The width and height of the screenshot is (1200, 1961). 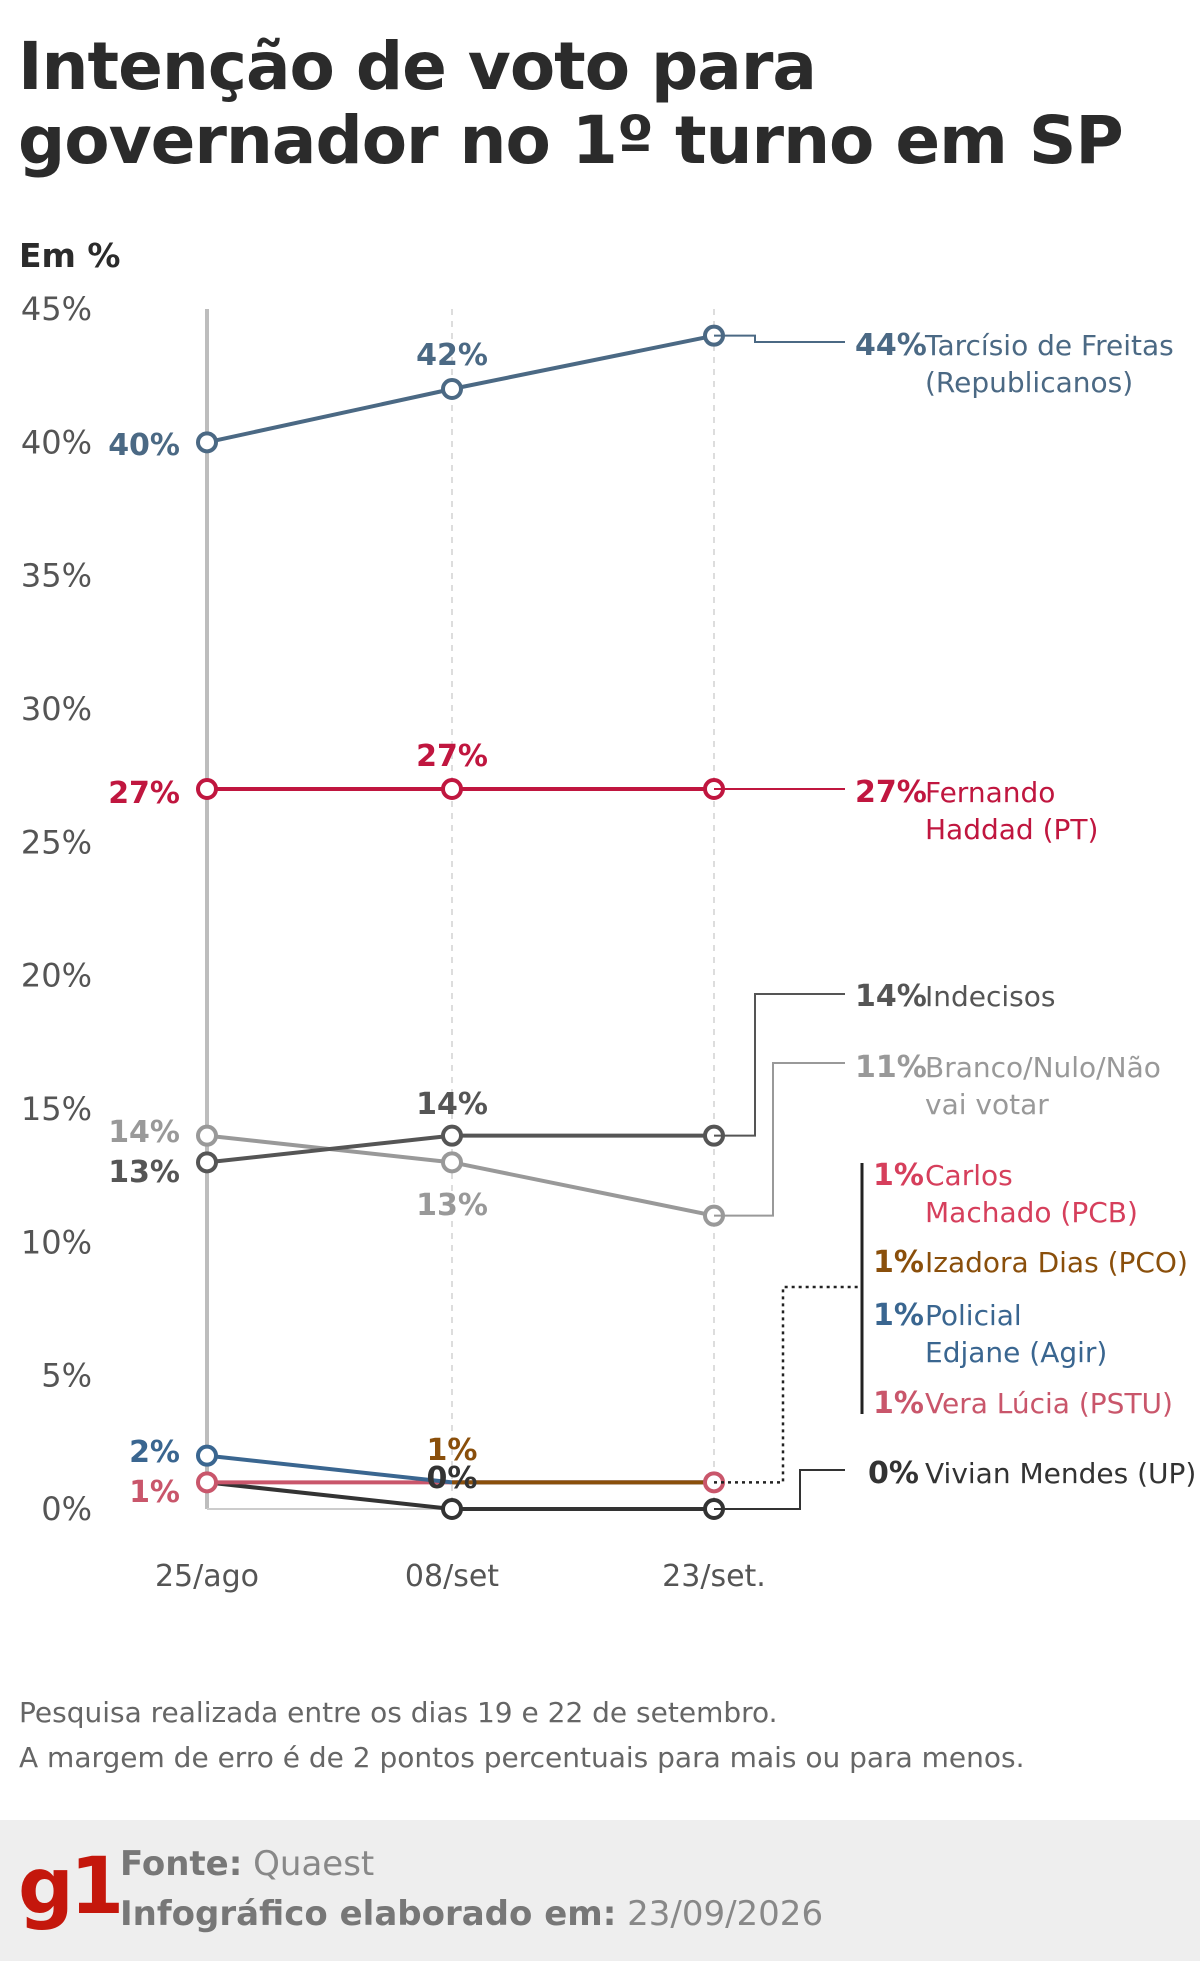 What do you see at coordinates (714, 1576) in the screenshot?
I see `x-tick-label: 23/set.` at bounding box center [714, 1576].